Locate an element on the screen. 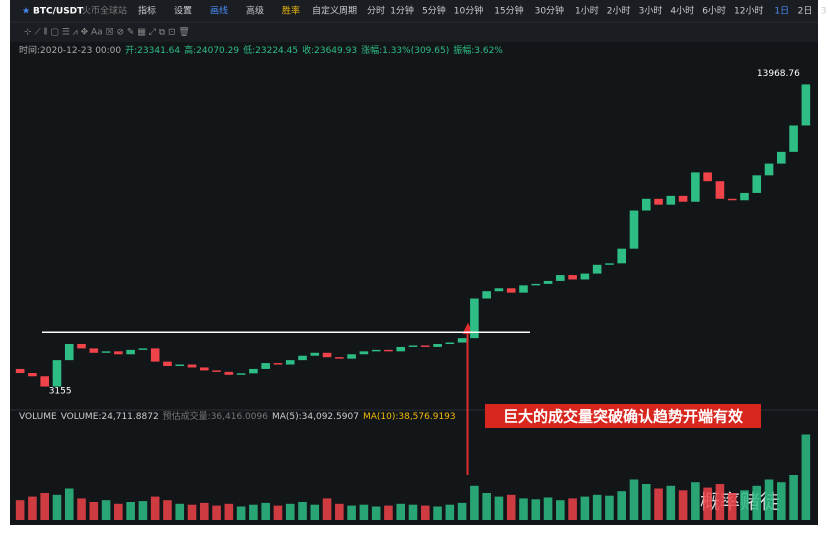 This screenshot has height=535, width=828. high-label: 13968.76 is located at coordinates (778, 74).